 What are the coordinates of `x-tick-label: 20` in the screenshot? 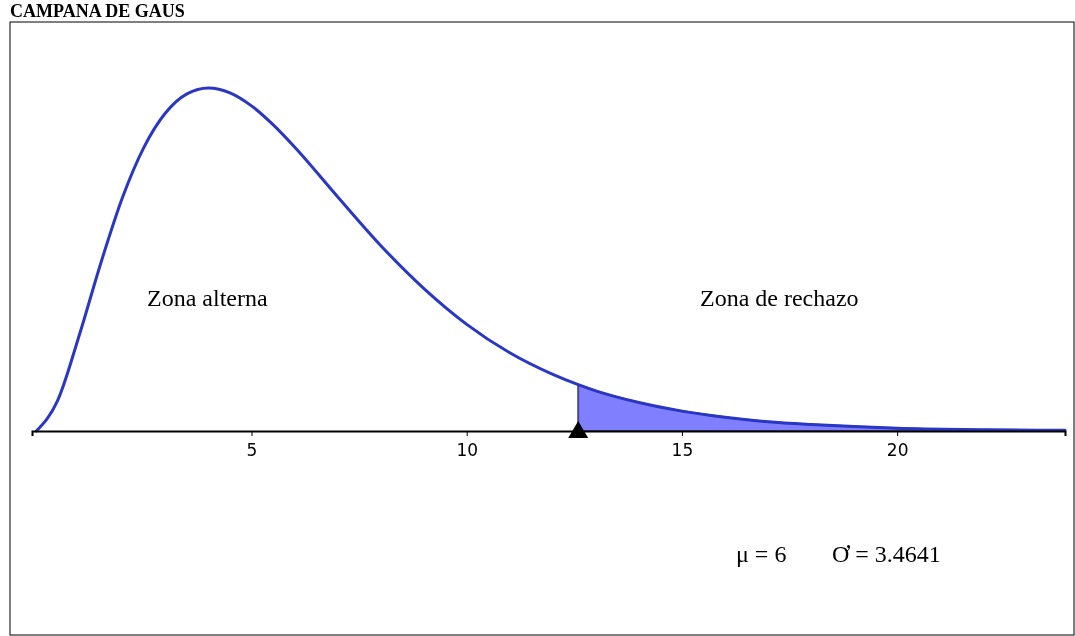 It's located at (897, 450).